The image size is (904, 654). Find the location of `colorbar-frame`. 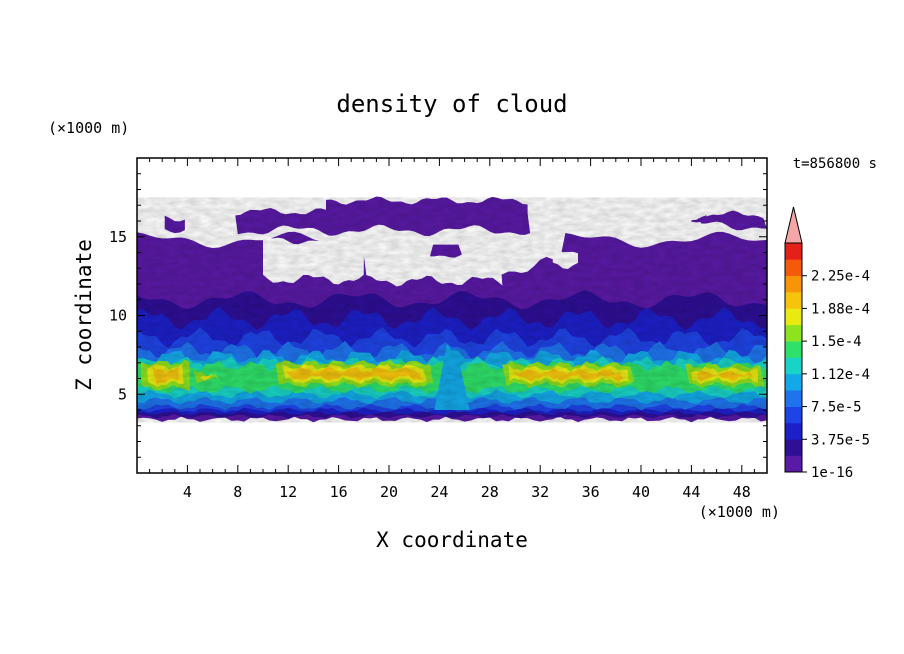

colorbar-frame is located at coordinates (793, 357).